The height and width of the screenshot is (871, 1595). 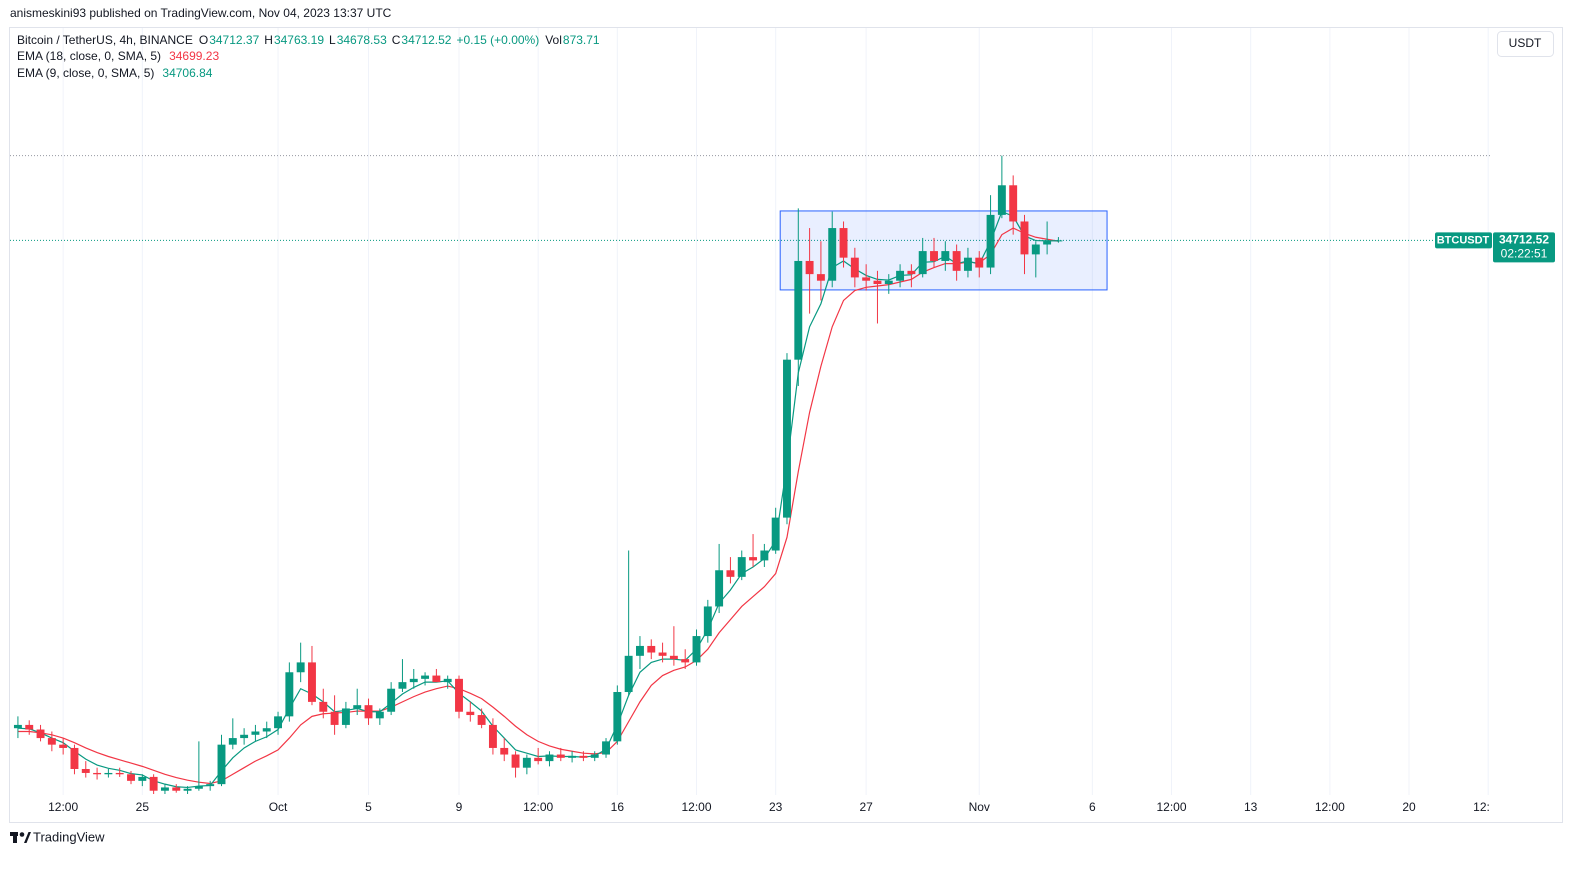 I want to click on legend-text: 34763.19, so click(x=299, y=40).